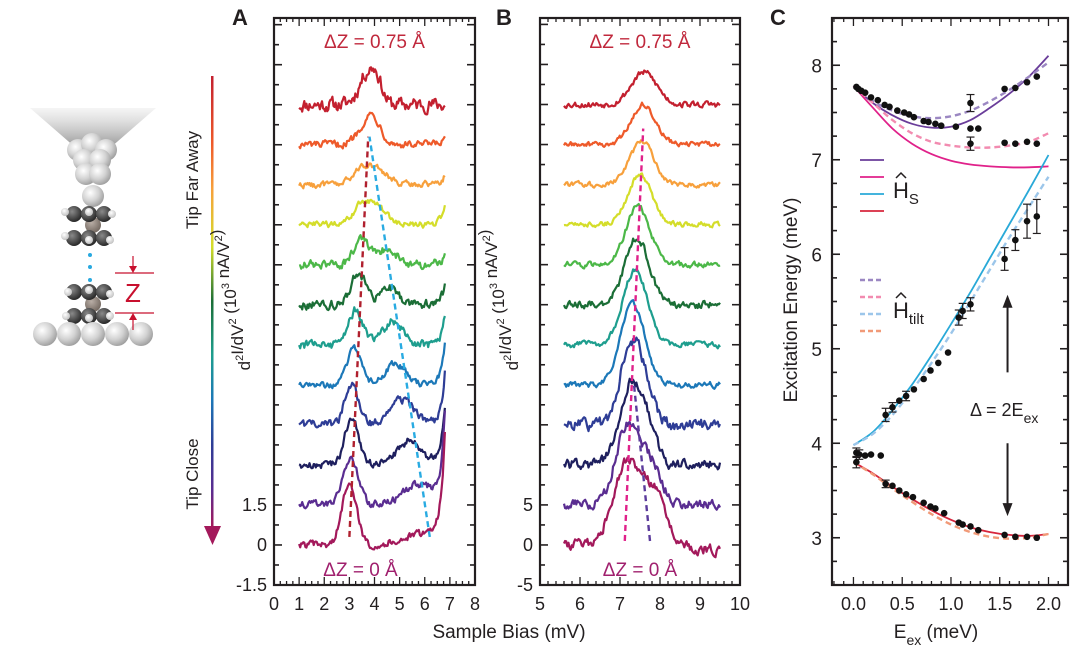 The height and width of the screenshot is (664, 1076). Describe the element at coordinates (212, 535) in the screenshot. I see `arrow-head-icon` at that location.